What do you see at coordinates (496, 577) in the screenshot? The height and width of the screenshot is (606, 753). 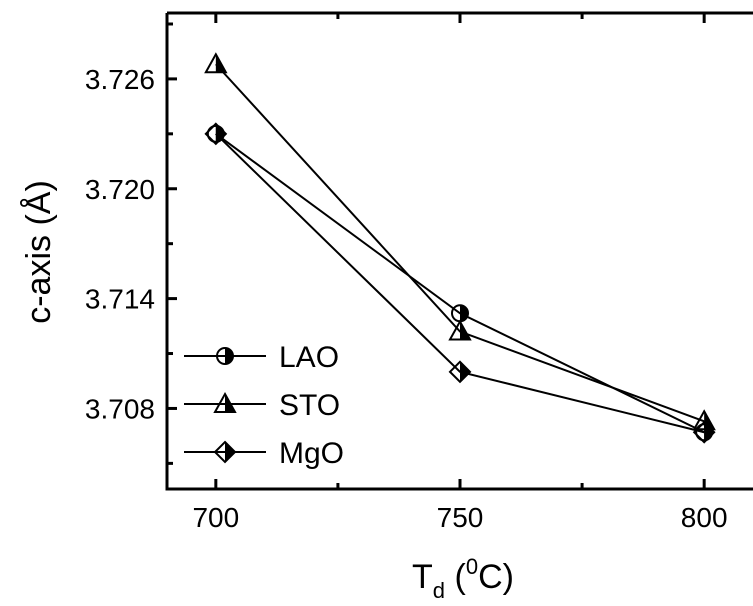 I see `x-axis-label-unit: C)` at bounding box center [496, 577].